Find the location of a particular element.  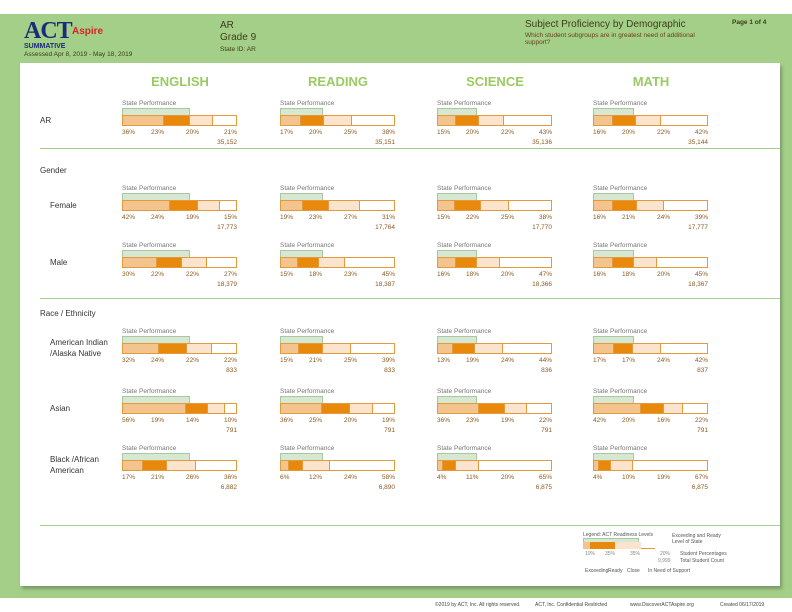

legend-state-bar is located at coordinates (611, 540).